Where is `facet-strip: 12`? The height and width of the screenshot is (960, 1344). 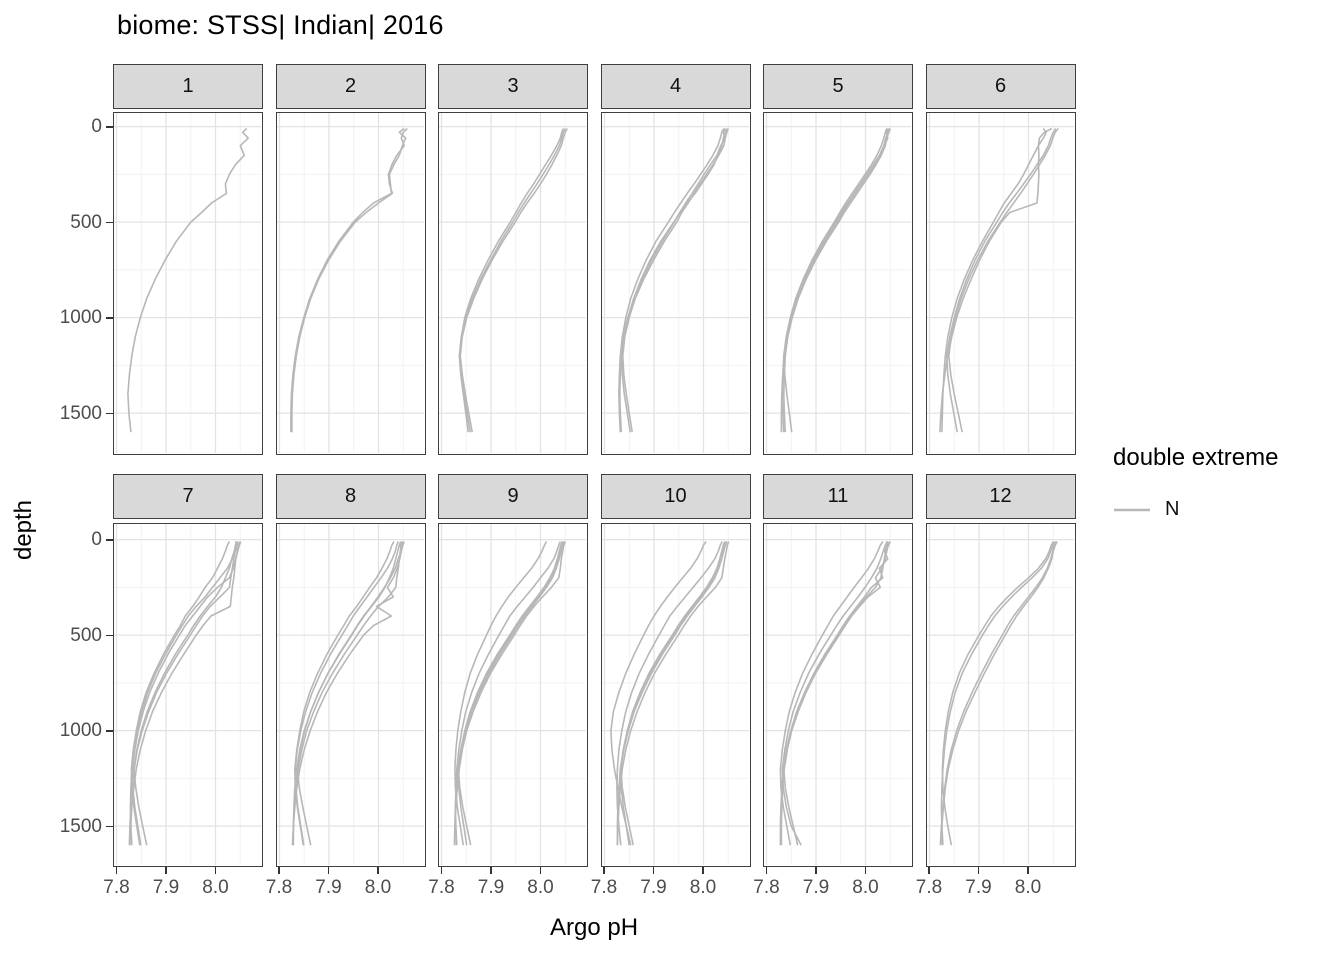
facet-strip: 12 is located at coordinates (1000, 496).